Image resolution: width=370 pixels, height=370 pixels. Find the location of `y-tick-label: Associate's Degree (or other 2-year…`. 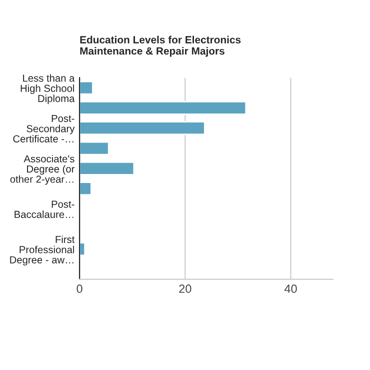

y-tick-label: Associate's Degree (or other 2-year… is located at coordinates (42, 169).